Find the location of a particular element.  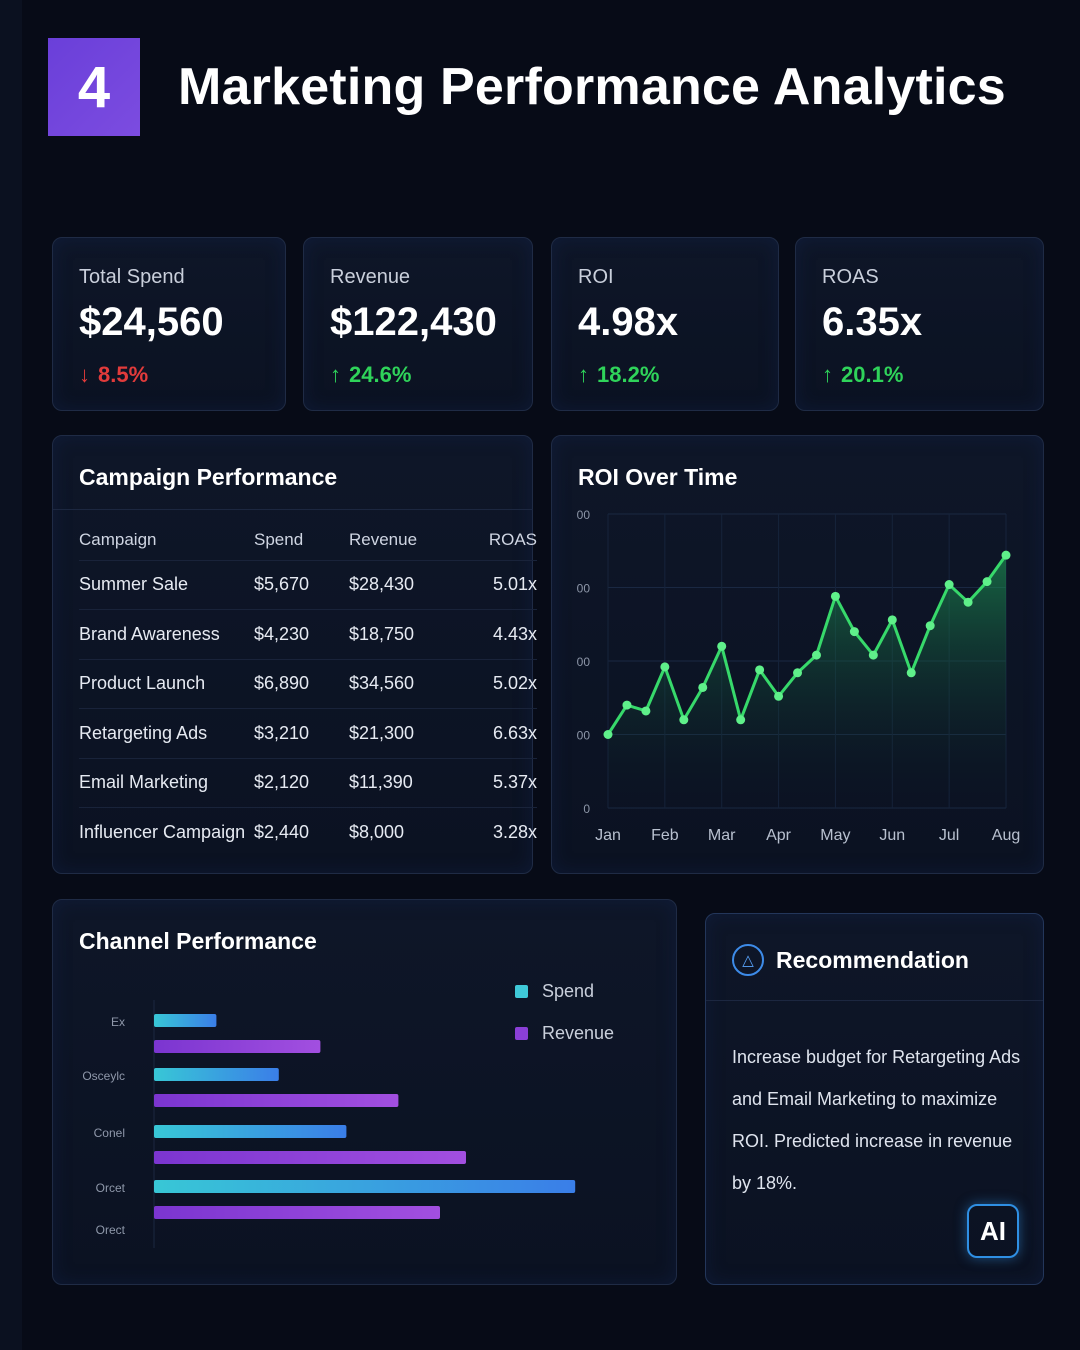

roi-series-line is located at coordinates (807, 645).